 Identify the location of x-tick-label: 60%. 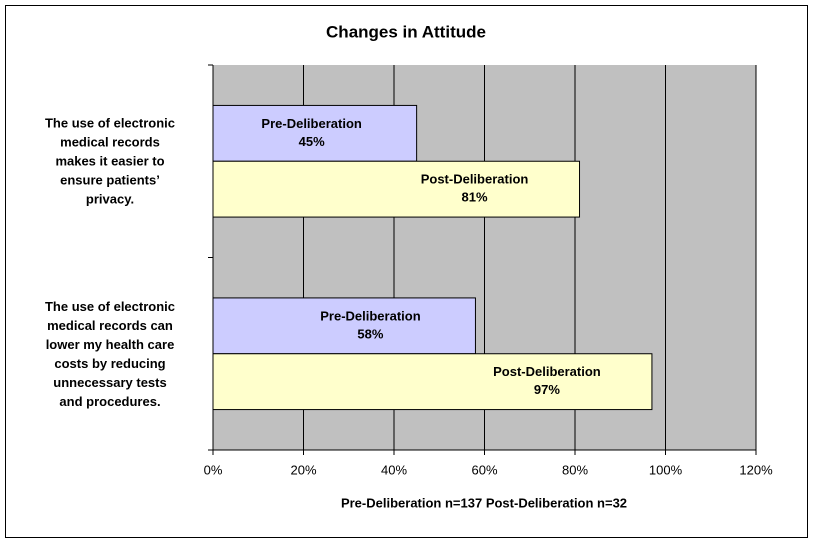
(484, 469).